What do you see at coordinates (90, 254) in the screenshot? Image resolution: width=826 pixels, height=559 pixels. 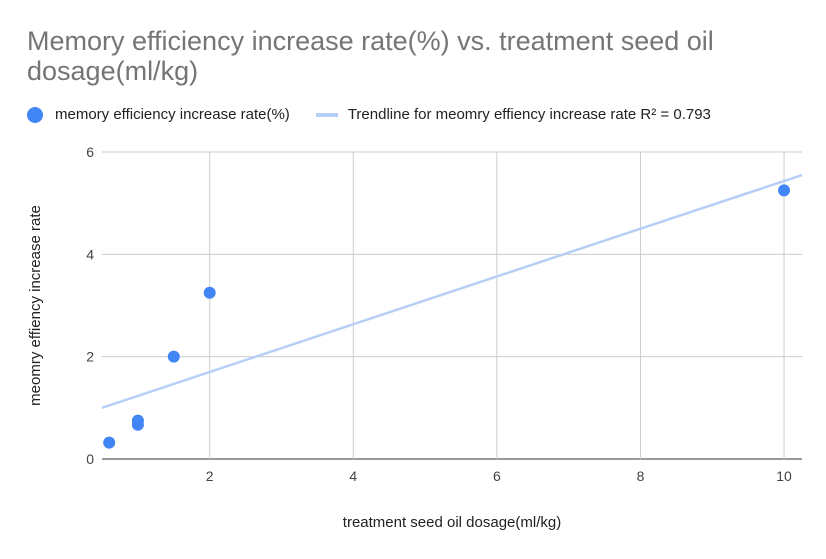 I see `y-tick-label: 4` at bounding box center [90, 254].